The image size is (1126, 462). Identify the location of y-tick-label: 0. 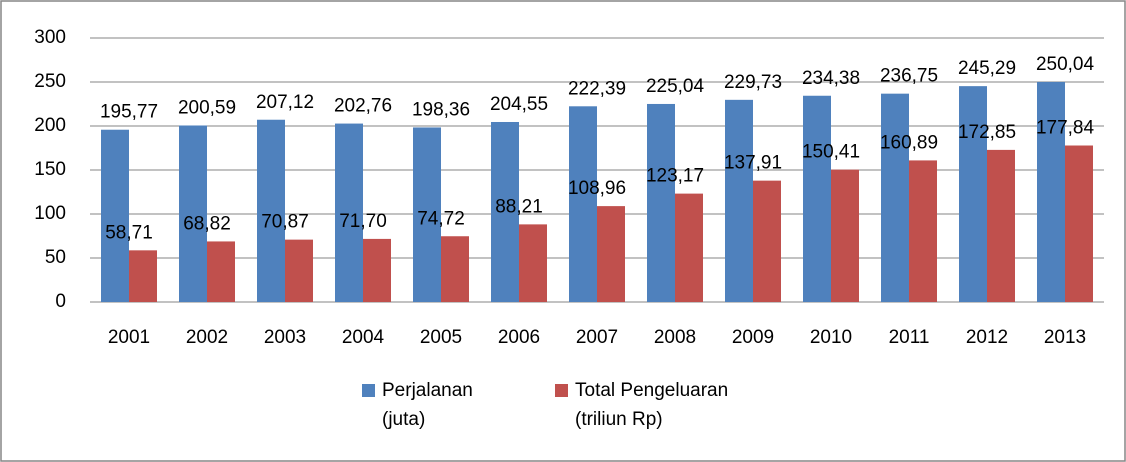
(60, 301).